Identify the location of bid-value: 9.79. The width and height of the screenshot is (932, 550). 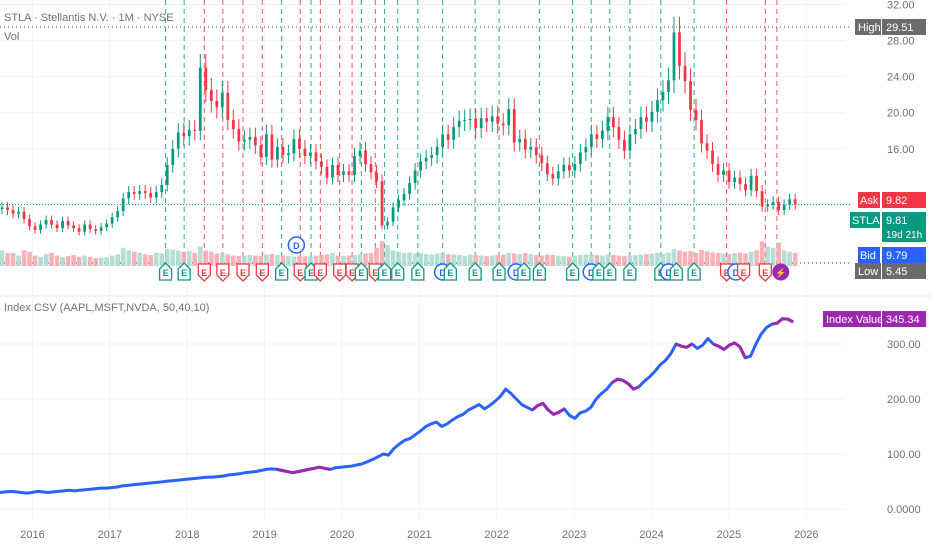
(896, 256).